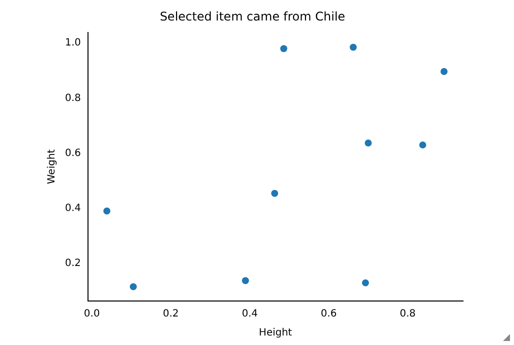  Describe the element at coordinates (250, 314) in the screenshot. I see `x-tick-label: 0.4` at that location.